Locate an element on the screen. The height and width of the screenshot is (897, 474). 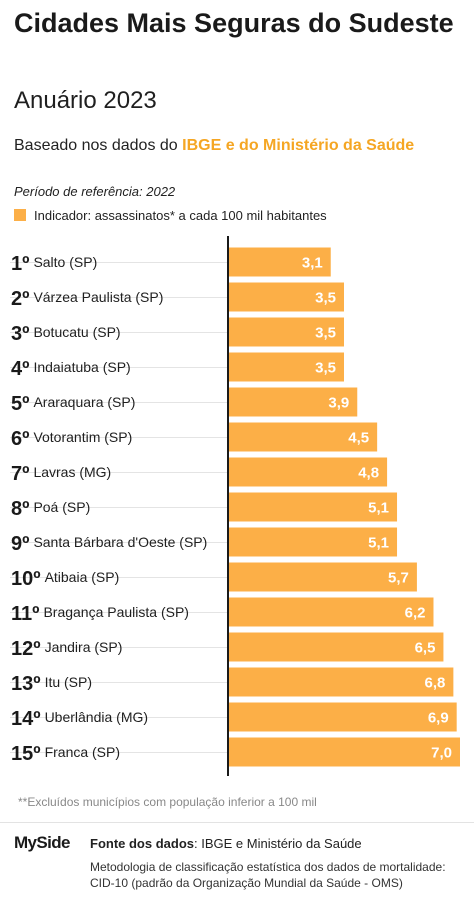
rank-label: 9º is located at coordinates (20, 544).